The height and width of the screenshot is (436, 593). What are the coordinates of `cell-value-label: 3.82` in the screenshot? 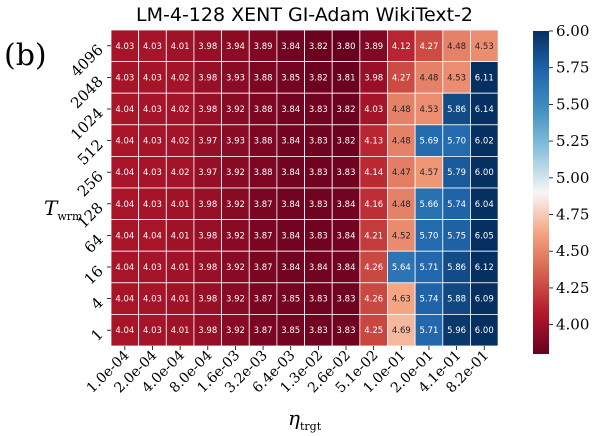 It's located at (346, 142).